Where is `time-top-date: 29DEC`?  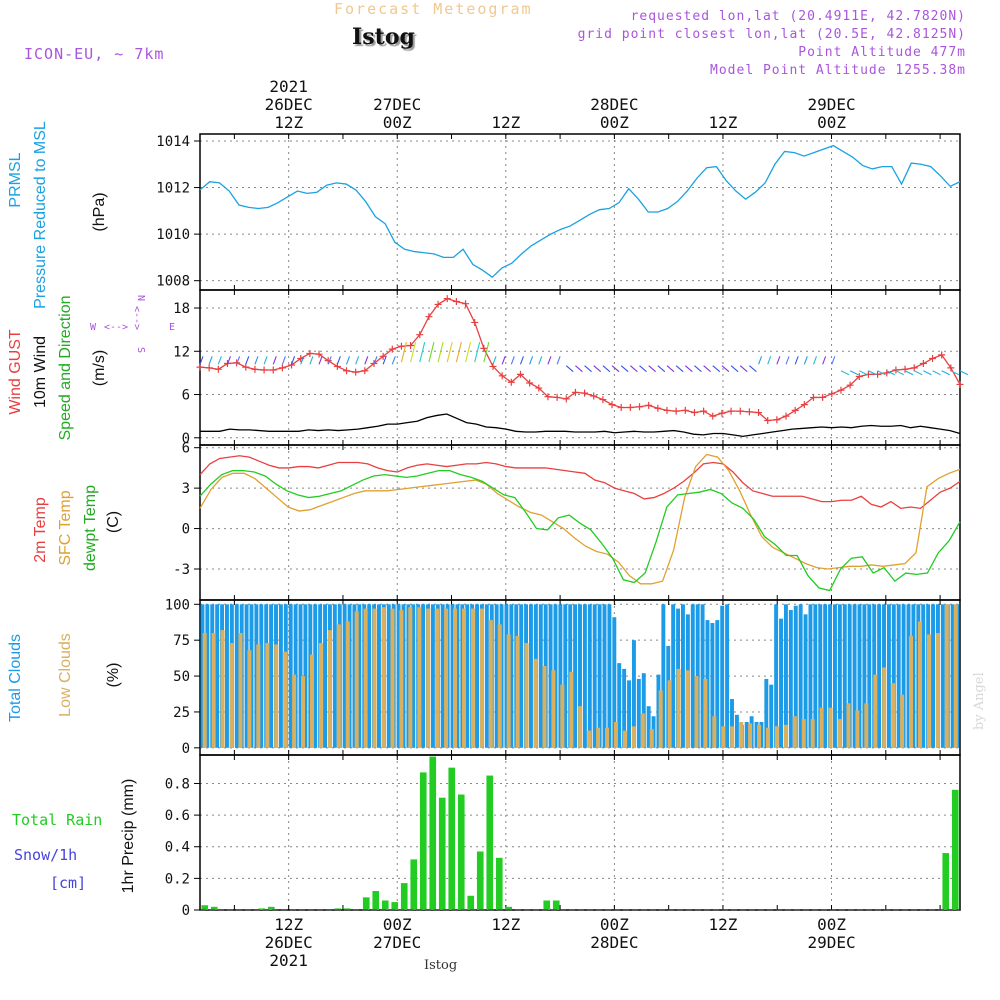 time-top-date: 29DEC is located at coordinates (831, 104).